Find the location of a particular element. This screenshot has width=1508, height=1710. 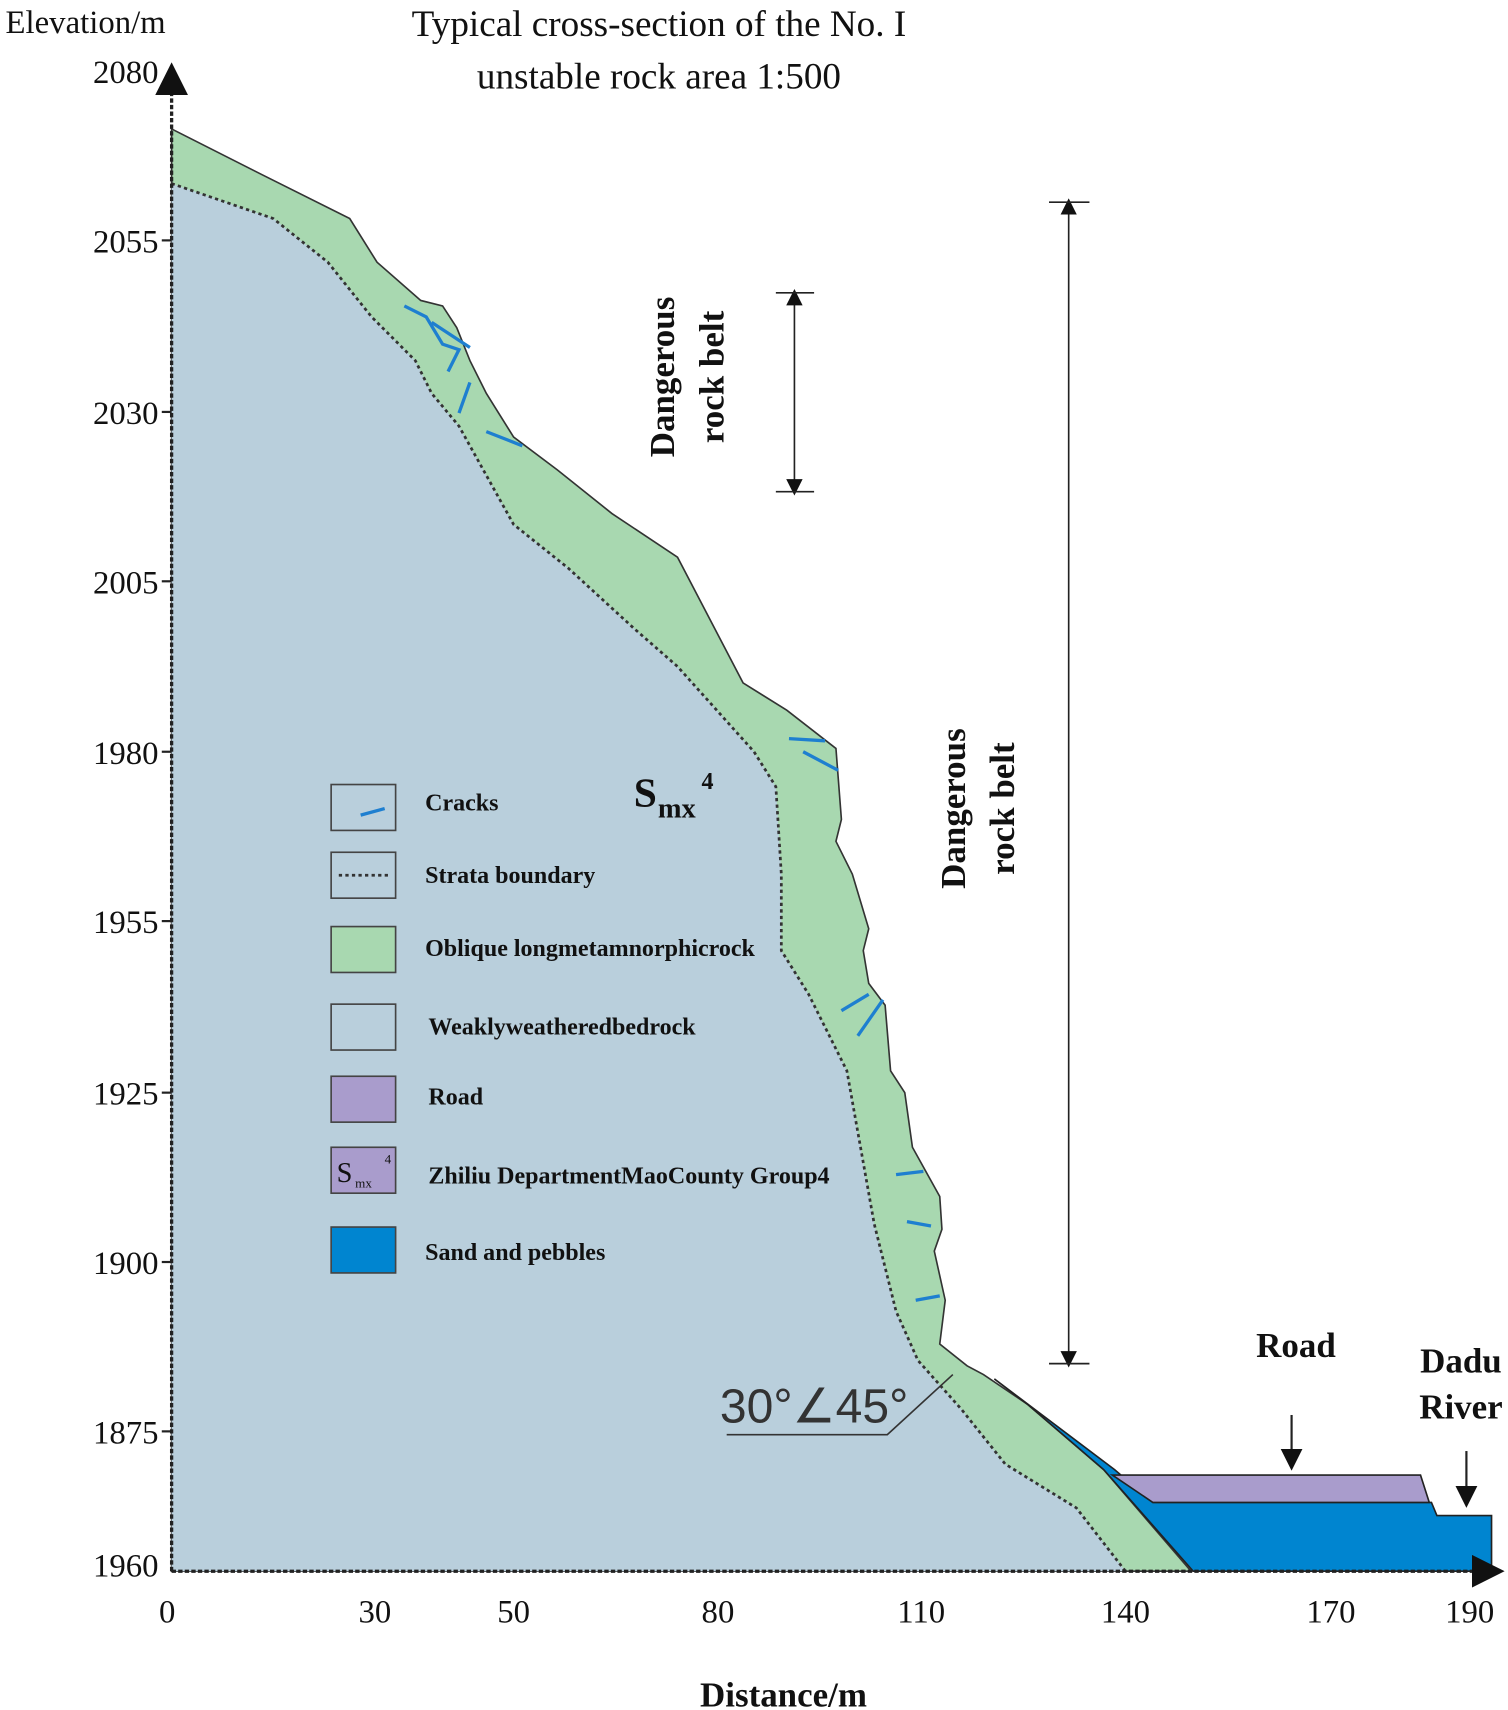

x-tick-label: 170 is located at coordinates (1330, 1613).